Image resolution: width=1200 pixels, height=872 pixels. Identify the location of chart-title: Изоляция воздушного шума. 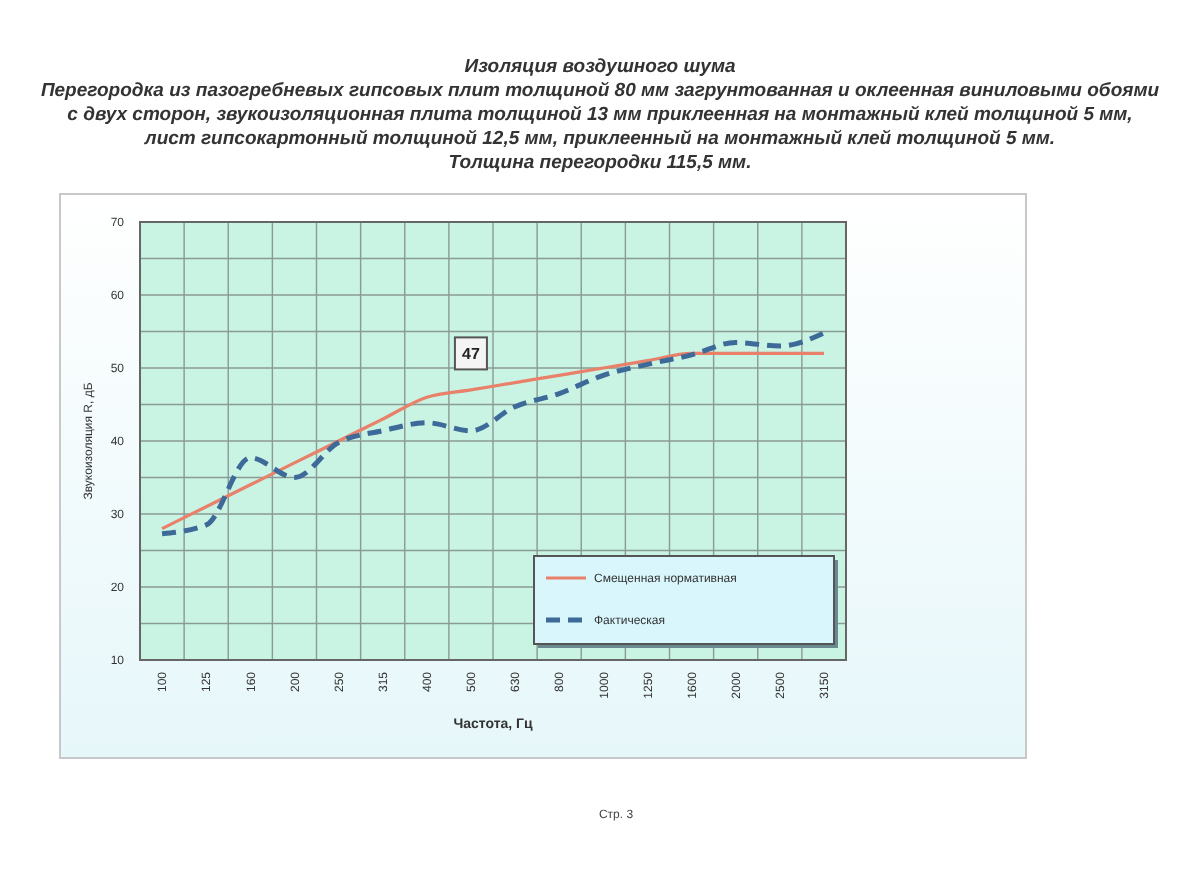
(600, 68).